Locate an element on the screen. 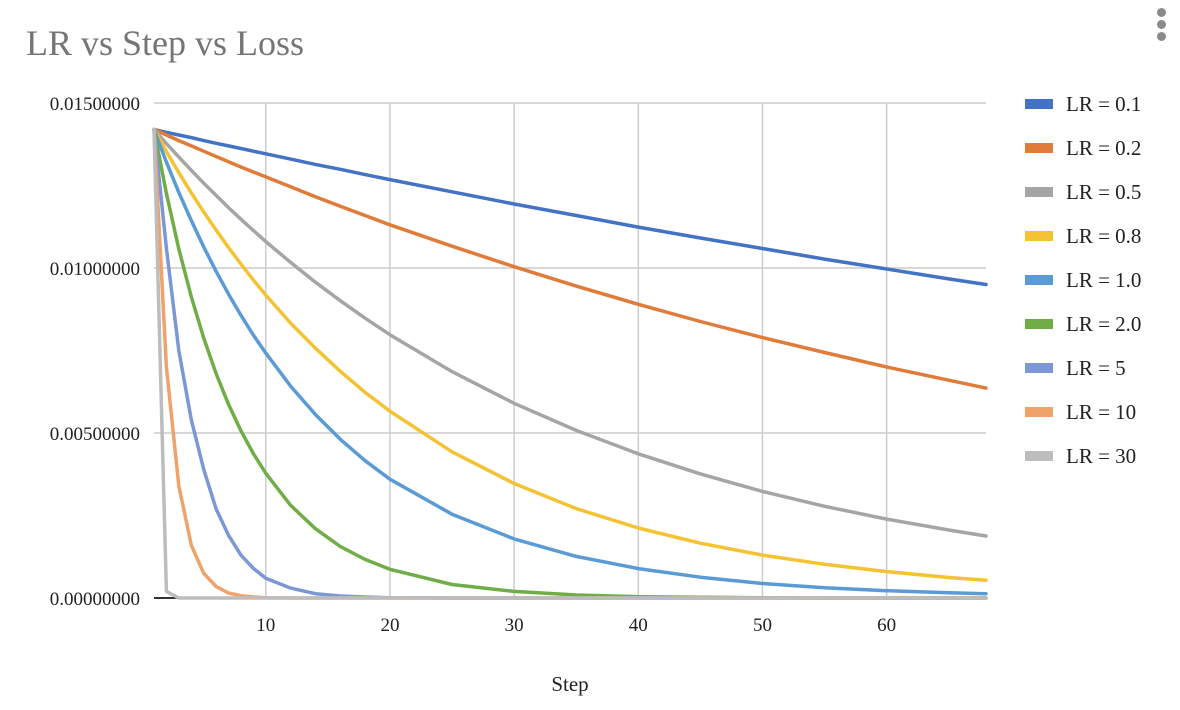 The height and width of the screenshot is (710, 1180). x-axis-label: Step is located at coordinates (569, 684).